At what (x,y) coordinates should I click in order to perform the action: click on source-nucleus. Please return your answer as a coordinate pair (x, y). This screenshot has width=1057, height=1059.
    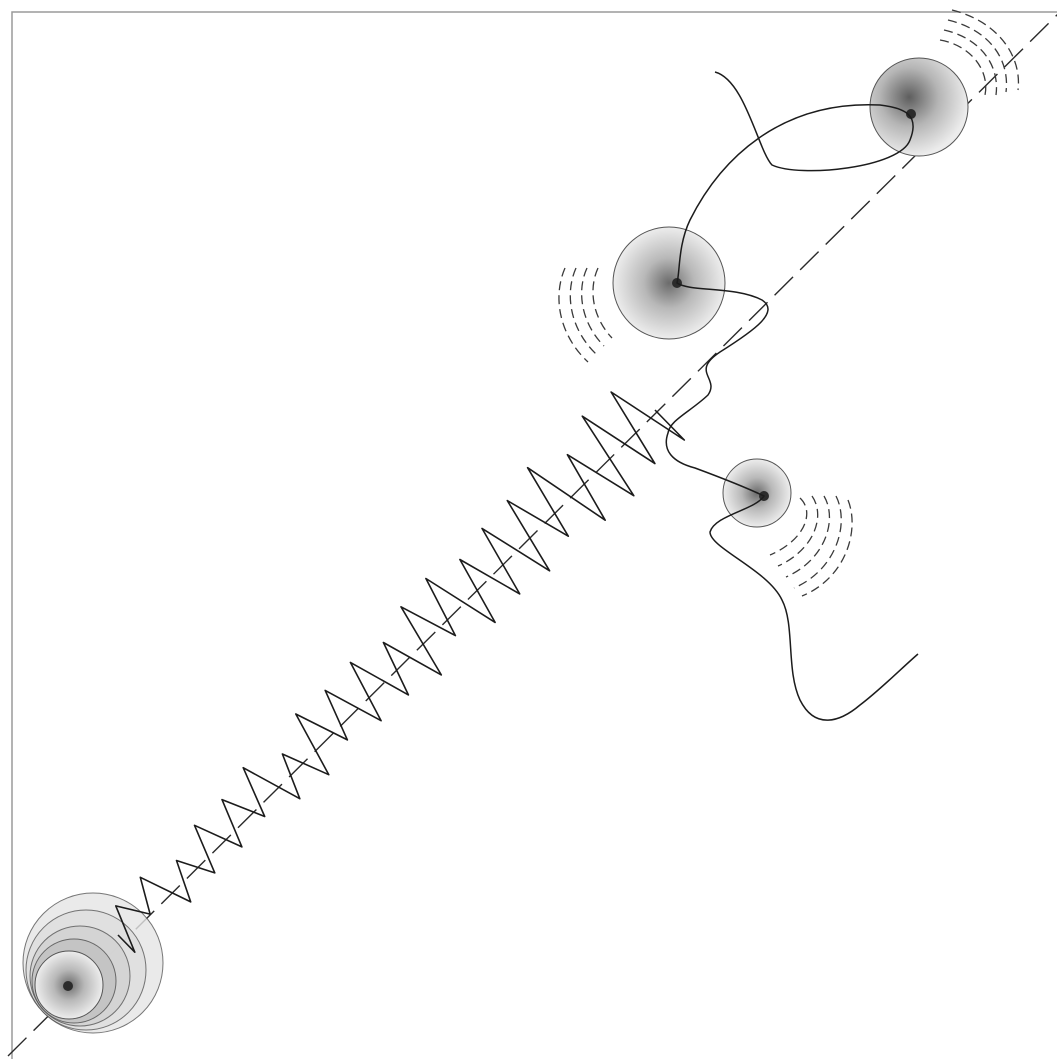
    Looking at the image, I should click on (68, 986).